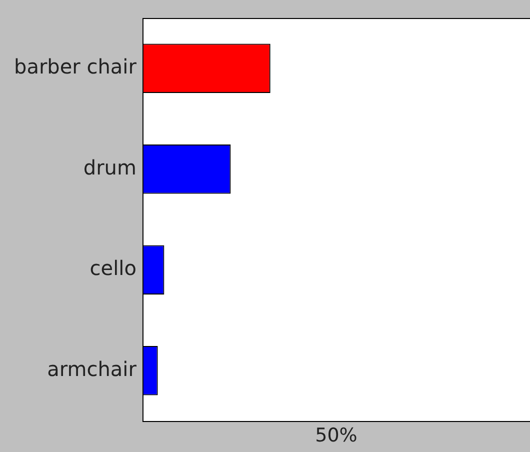 The height and width of the screenshot is (452, 530). I want to click on y-tick-label: drum, so click(109, 167).